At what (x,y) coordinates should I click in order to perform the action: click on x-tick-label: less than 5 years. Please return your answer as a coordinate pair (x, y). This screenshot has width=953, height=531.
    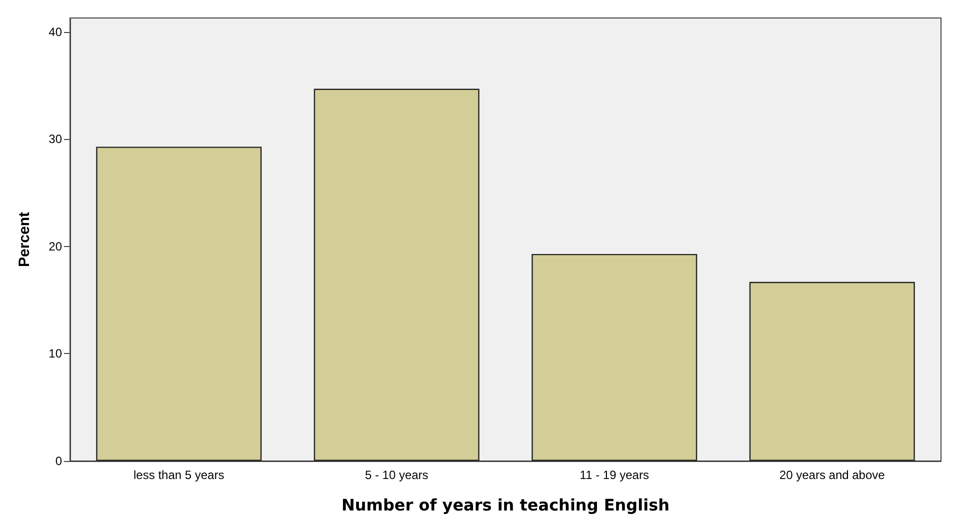
    Looking at the image, I should click on (179, 475).